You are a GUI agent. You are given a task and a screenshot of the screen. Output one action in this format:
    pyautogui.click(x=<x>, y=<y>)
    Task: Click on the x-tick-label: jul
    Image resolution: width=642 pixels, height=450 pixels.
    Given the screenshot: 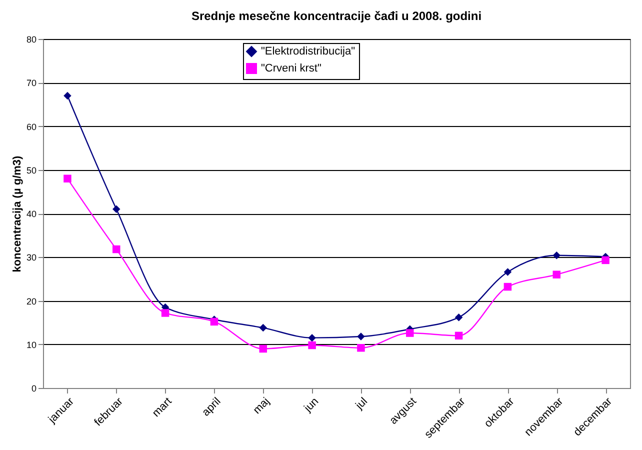 What is the action you would take?
    pyautogui.click(x=361, y=404)
    